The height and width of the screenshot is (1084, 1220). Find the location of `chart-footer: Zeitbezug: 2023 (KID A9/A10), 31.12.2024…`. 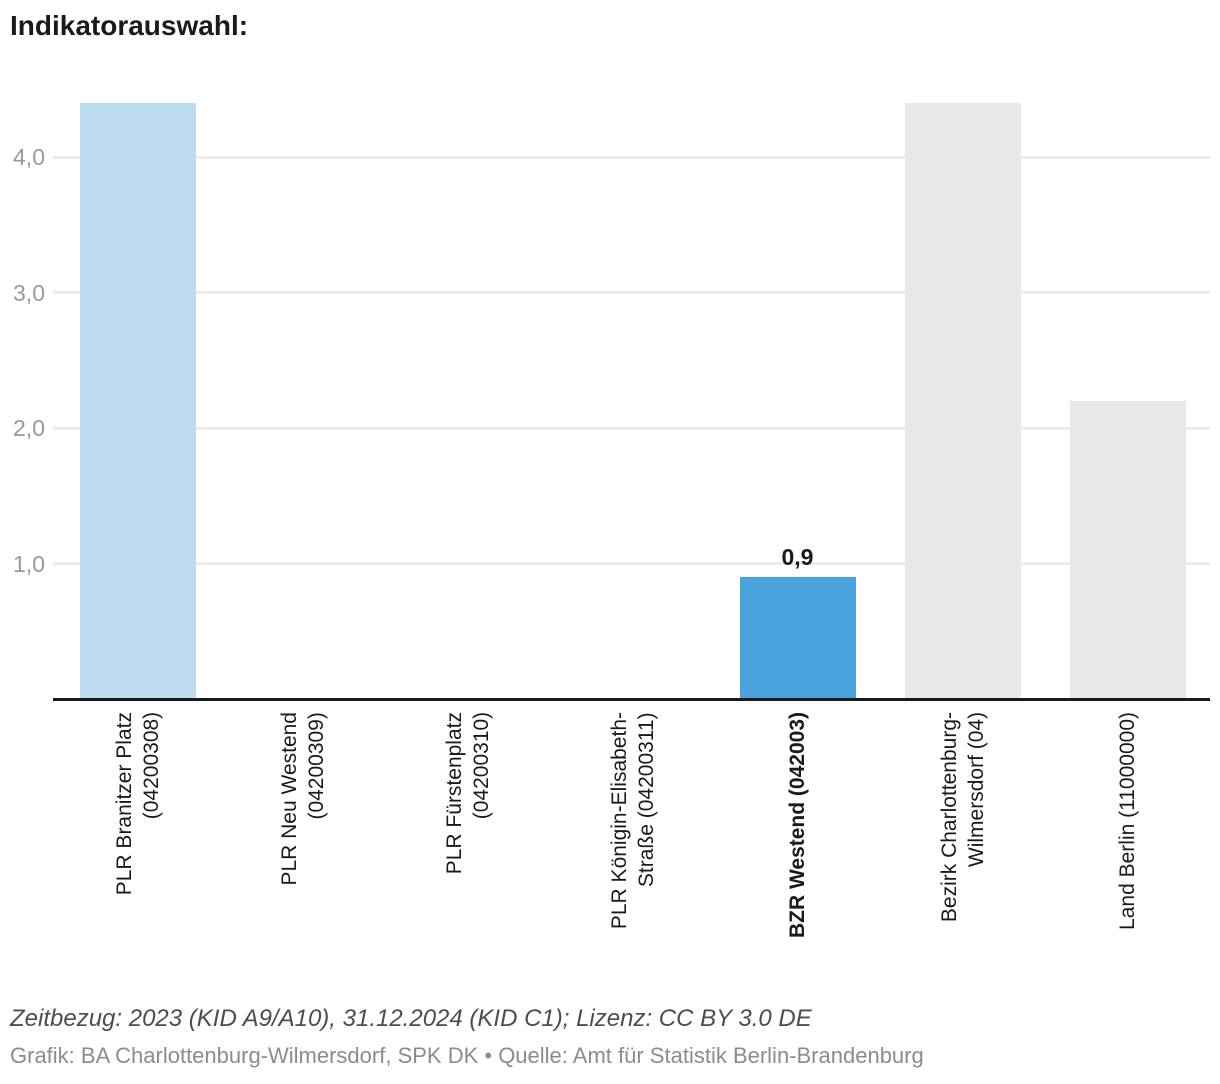

chart-footer: Zeitbezug: 2023 (KID A9/A10), 31.12.2024… is located at coordinates (610, 1037).